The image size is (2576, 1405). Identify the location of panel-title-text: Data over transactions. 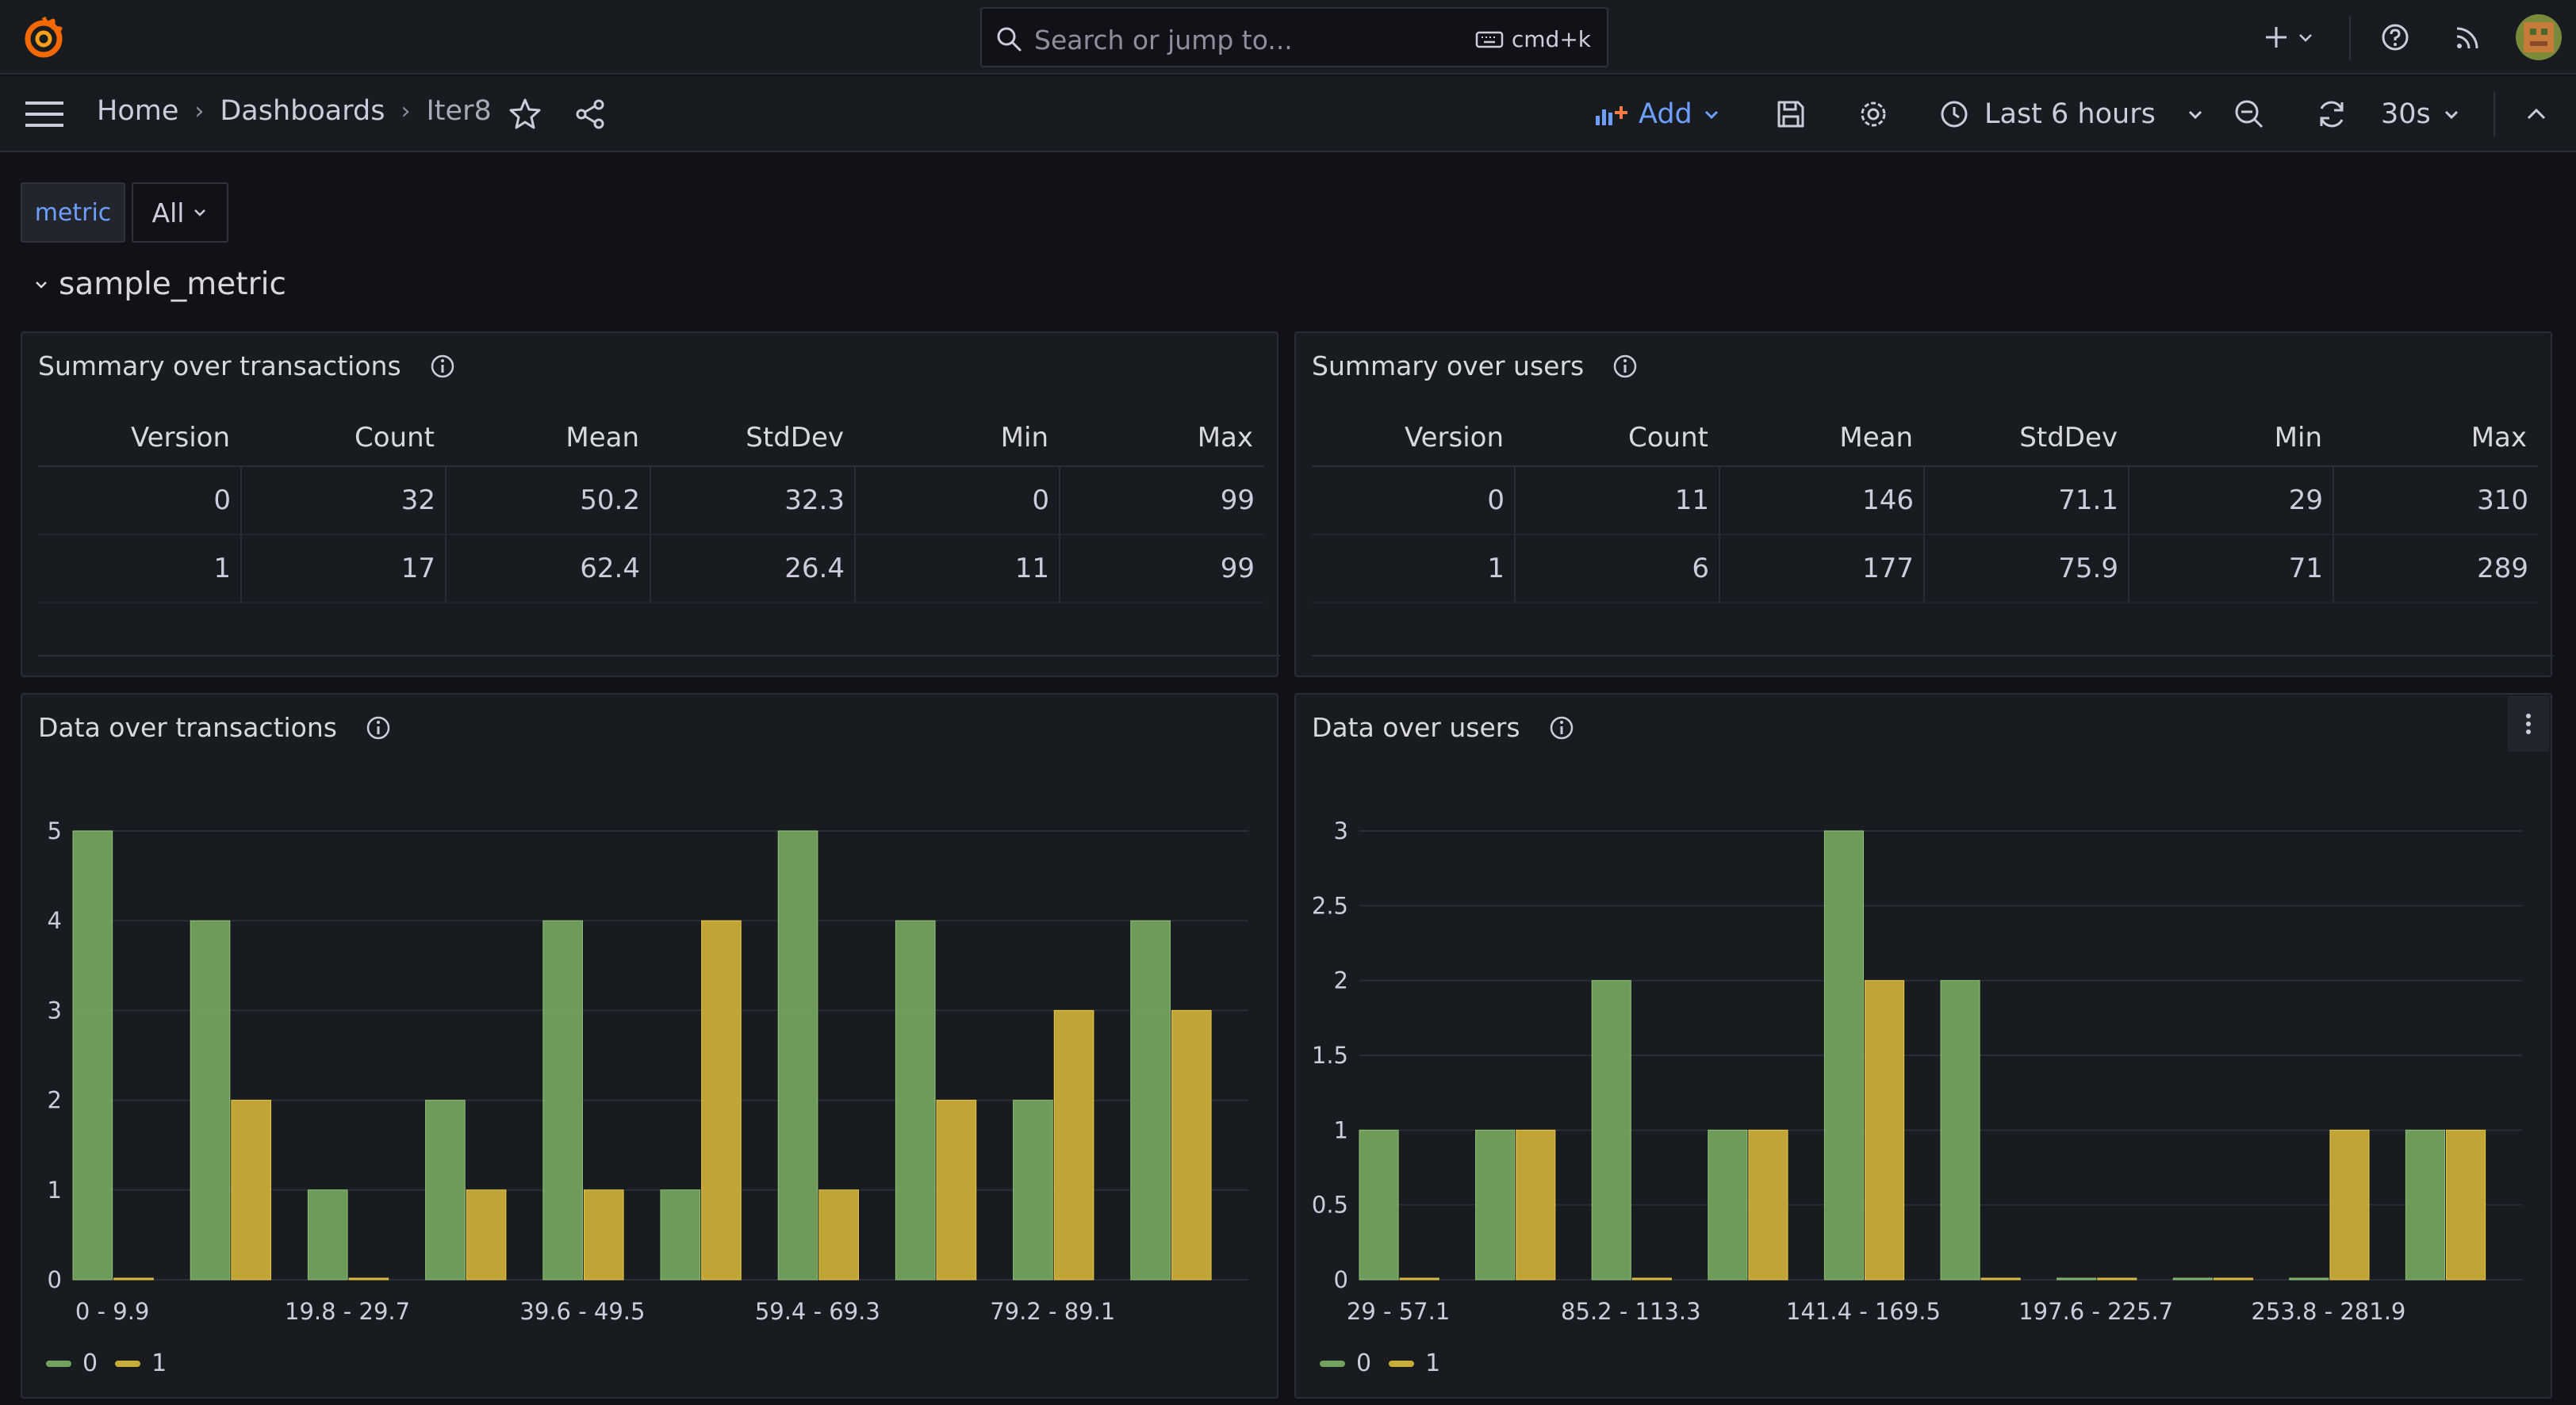
(187, 727).